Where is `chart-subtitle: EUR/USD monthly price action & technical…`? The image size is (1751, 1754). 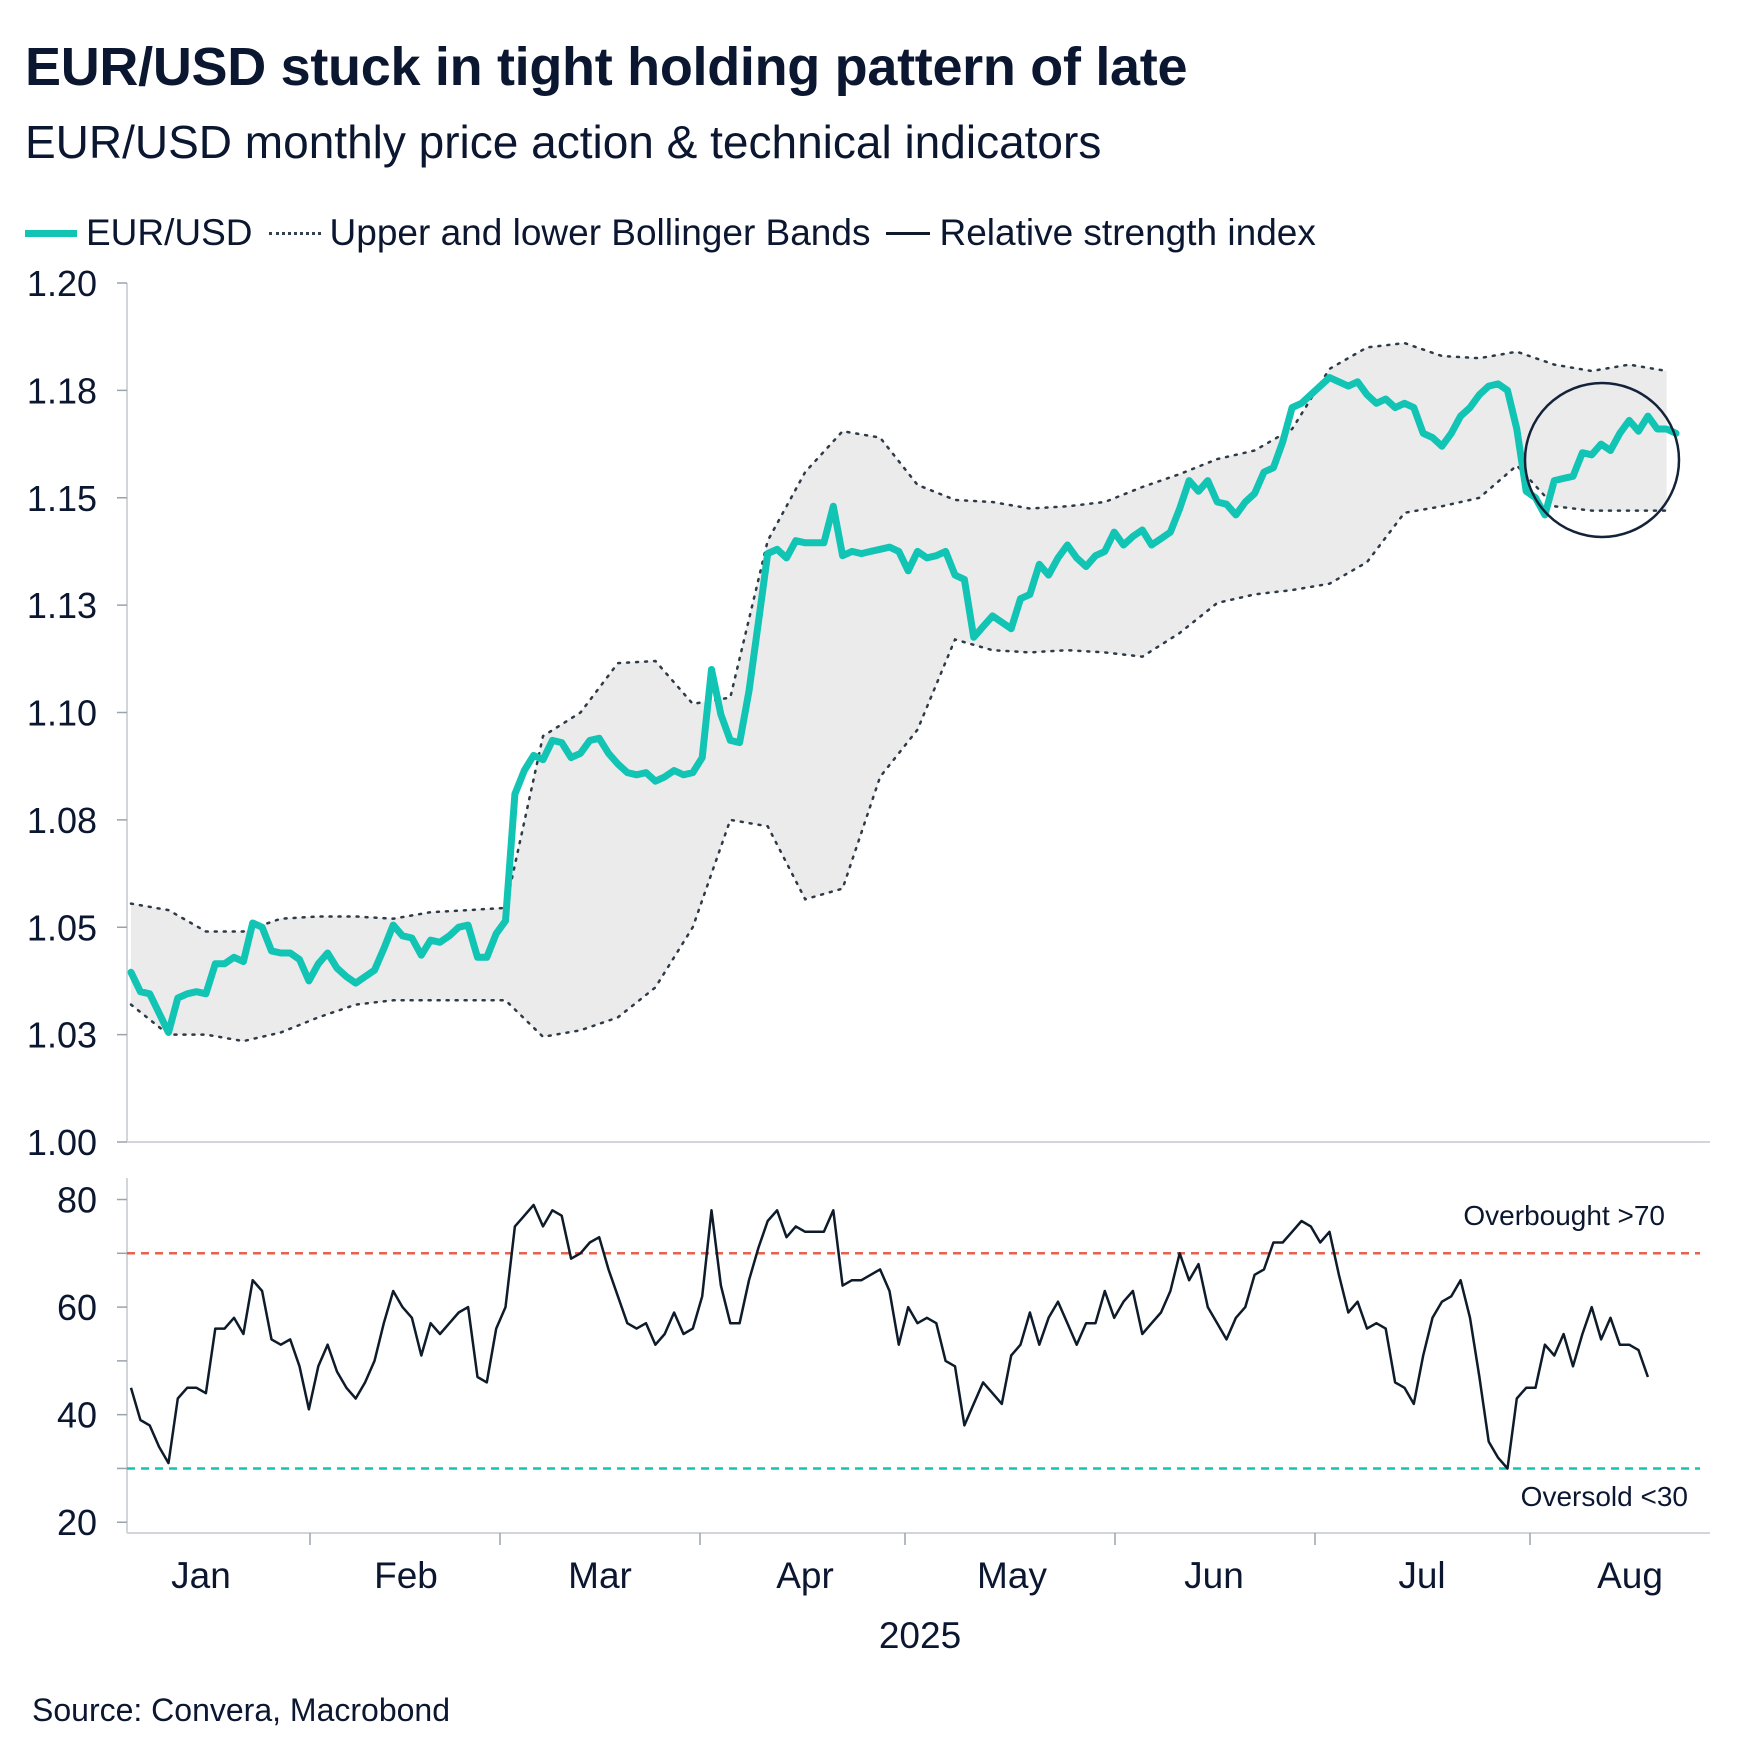 chart-subtitle: EUR/USD monthly price action & technical… is located at coordinates (563, 142).